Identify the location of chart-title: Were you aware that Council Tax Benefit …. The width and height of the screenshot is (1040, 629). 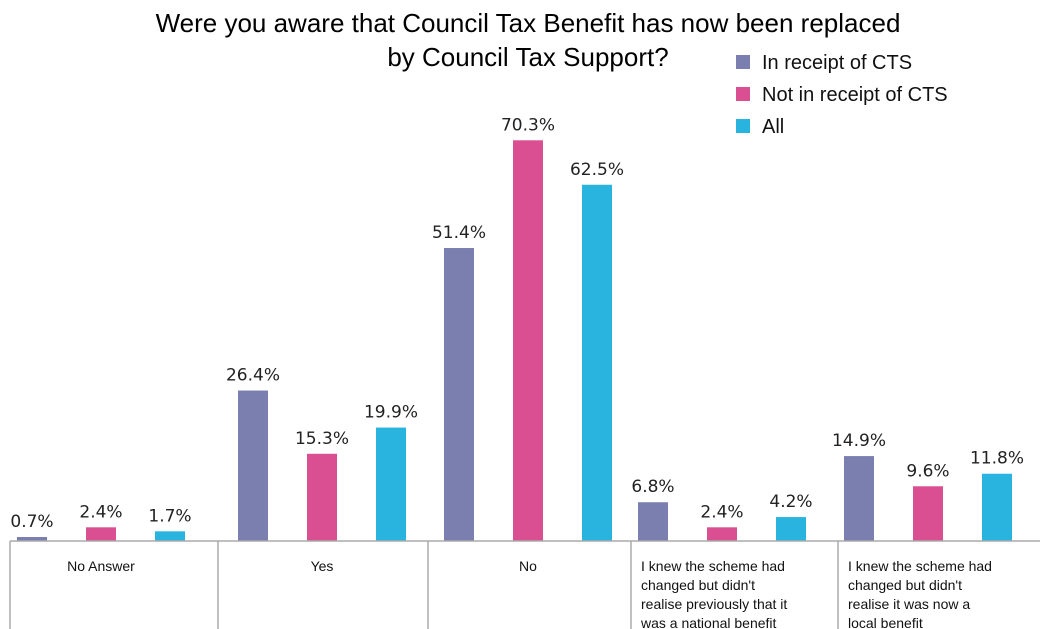
(528, 40).